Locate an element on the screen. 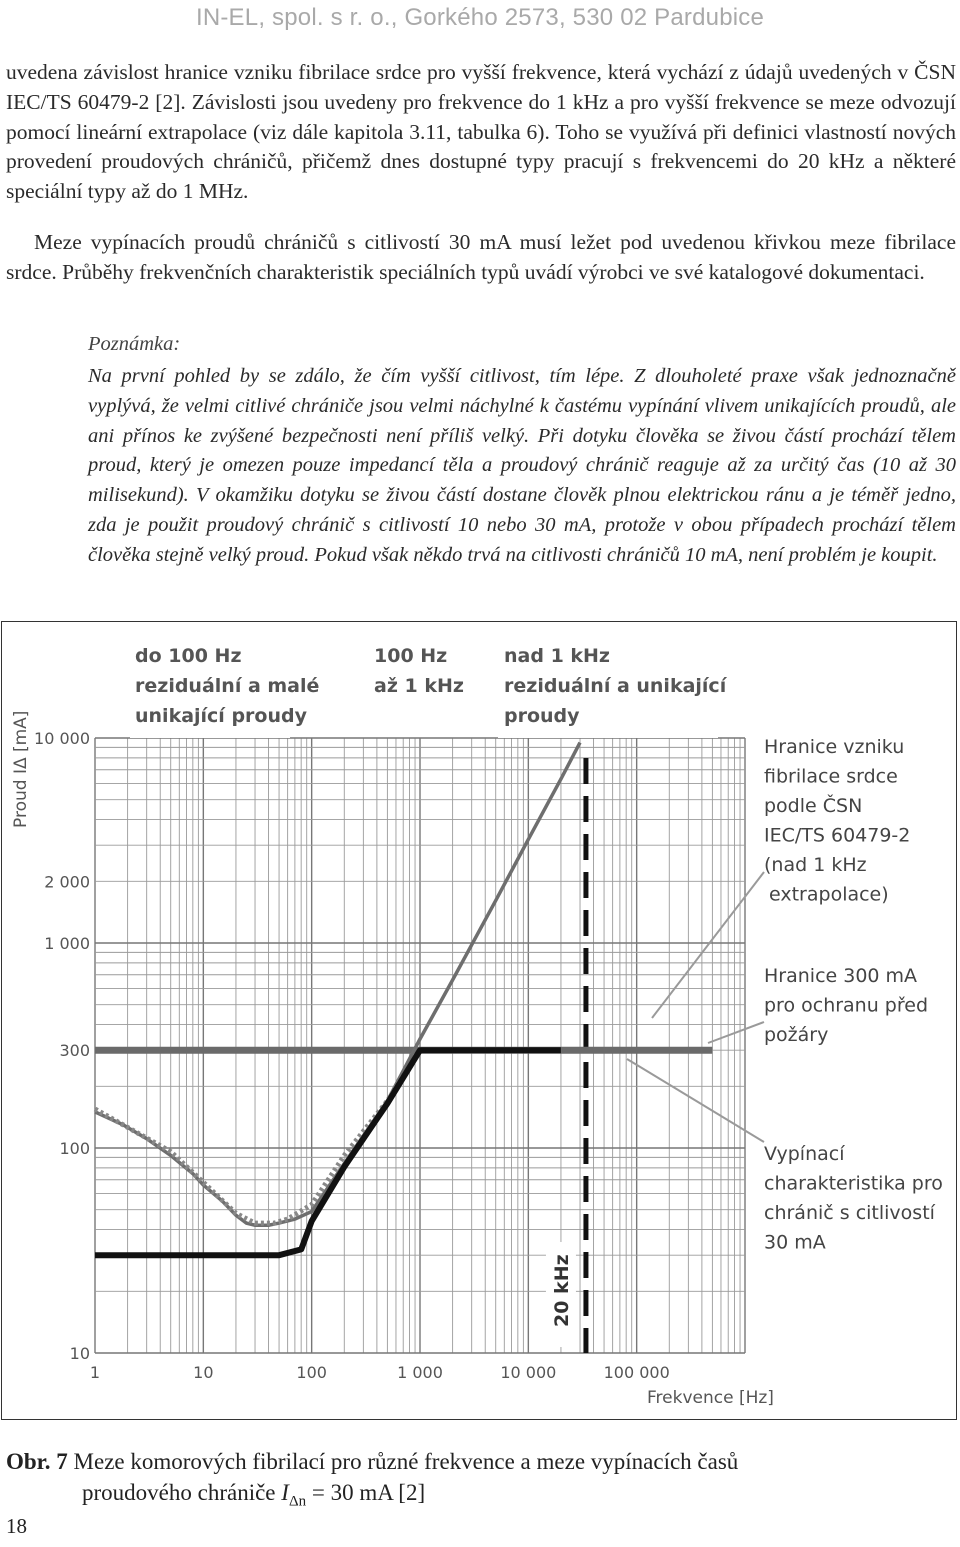 The width and height of the screenshot is (960, 1547). annotation-text: IEC/TS 60479-2 is located at coordinates (837, 836).